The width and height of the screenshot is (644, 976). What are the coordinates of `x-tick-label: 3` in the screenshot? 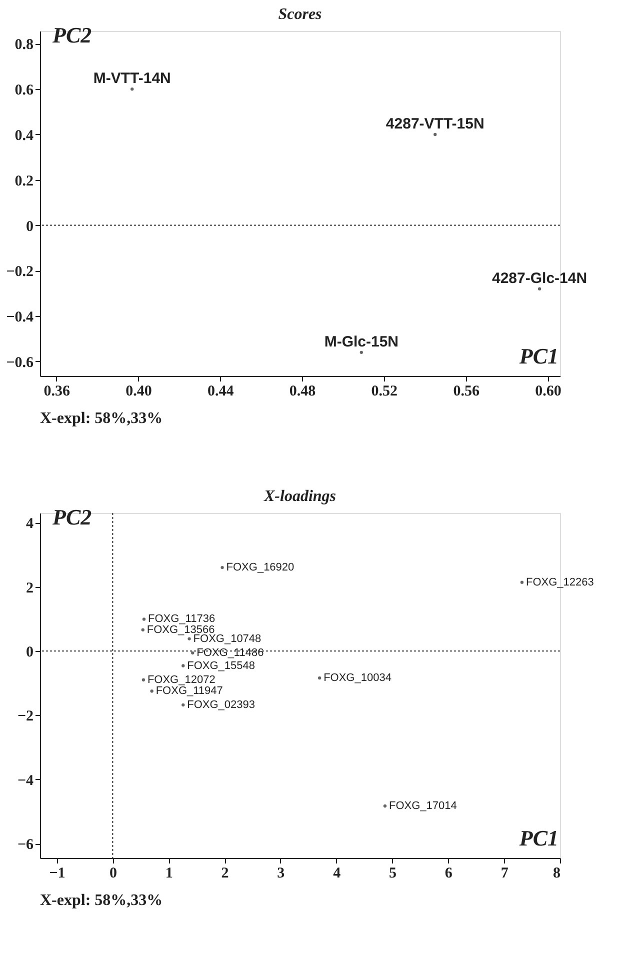 It's located at (281, 874).